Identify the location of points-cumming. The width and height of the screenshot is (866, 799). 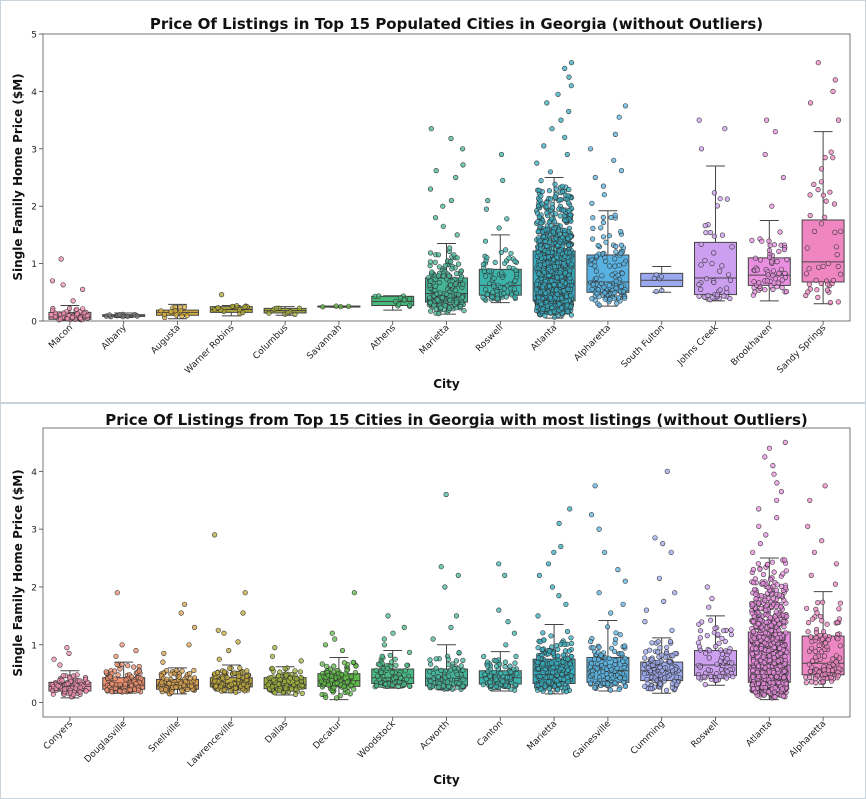
(661, 581).